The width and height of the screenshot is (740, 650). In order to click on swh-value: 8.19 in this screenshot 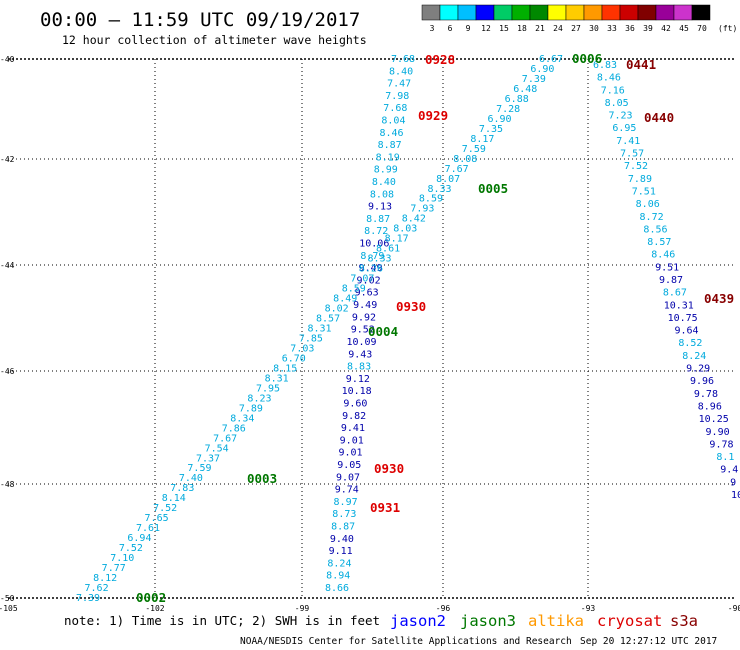, I will do `click(388, 157)`.